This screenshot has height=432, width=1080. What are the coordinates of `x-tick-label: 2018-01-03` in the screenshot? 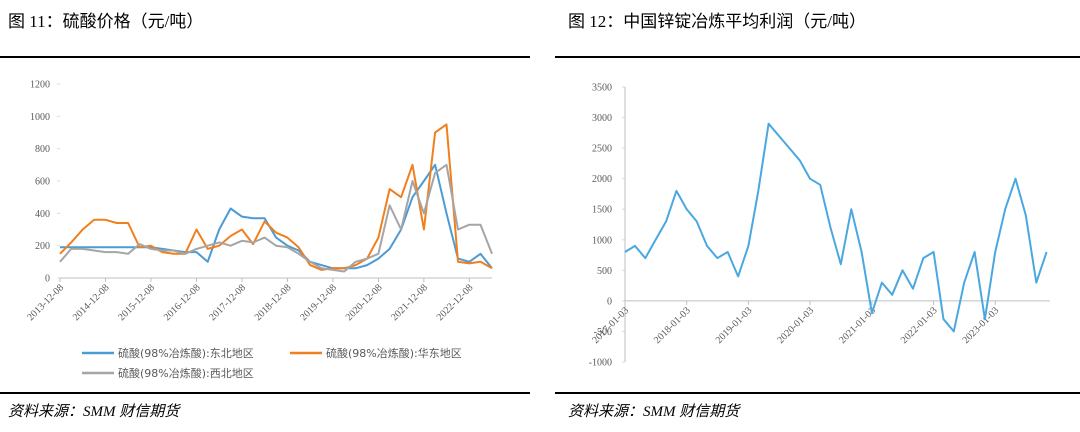 It's located at (672, 325).